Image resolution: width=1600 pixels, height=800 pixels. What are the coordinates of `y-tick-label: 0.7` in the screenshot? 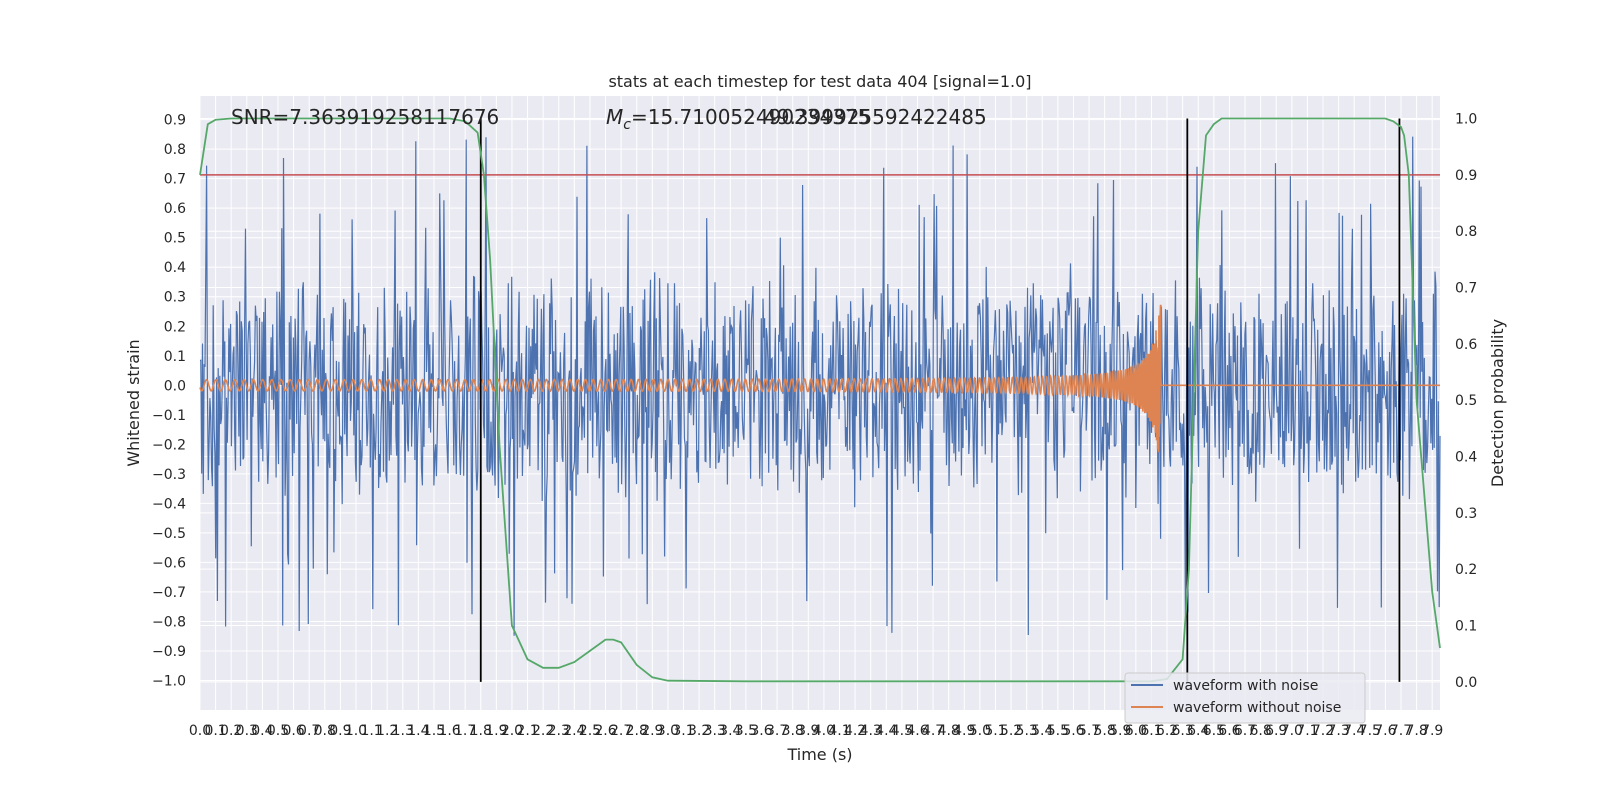 It's located at (175, 180).